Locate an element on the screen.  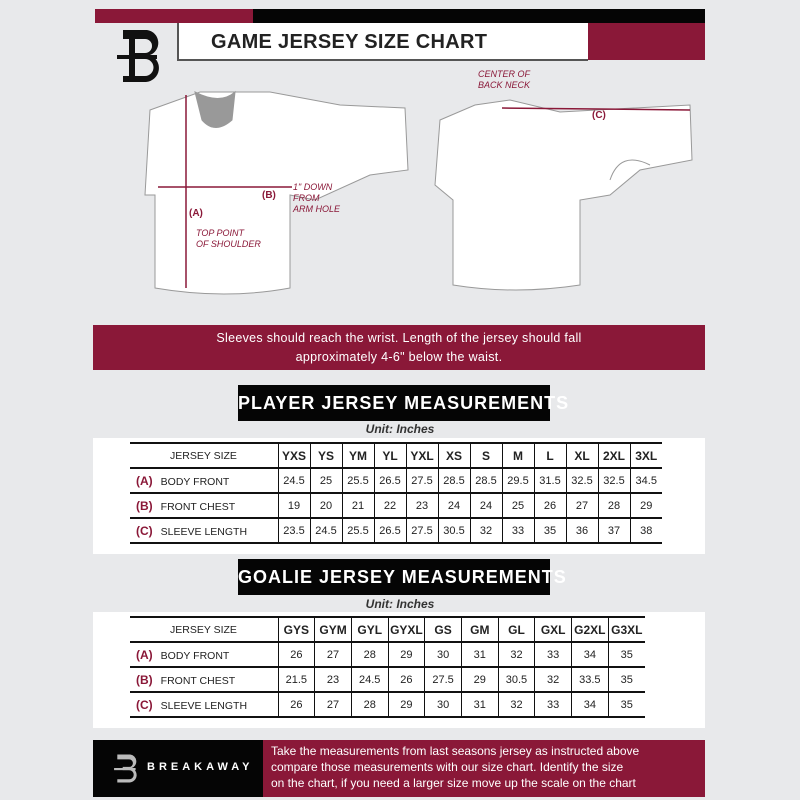
size-header: XL is located at coordinates (581, 455).